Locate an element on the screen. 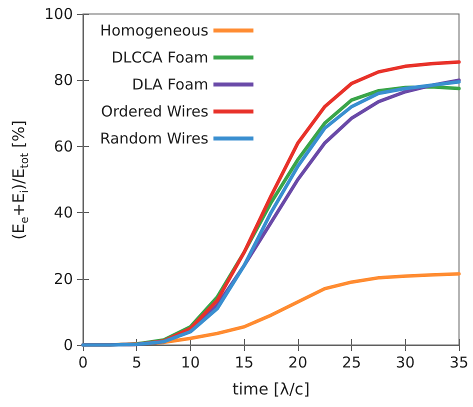 This screenshot has width=473, height=407. y-tick-label: 40 is located at coordinates (63, 213).